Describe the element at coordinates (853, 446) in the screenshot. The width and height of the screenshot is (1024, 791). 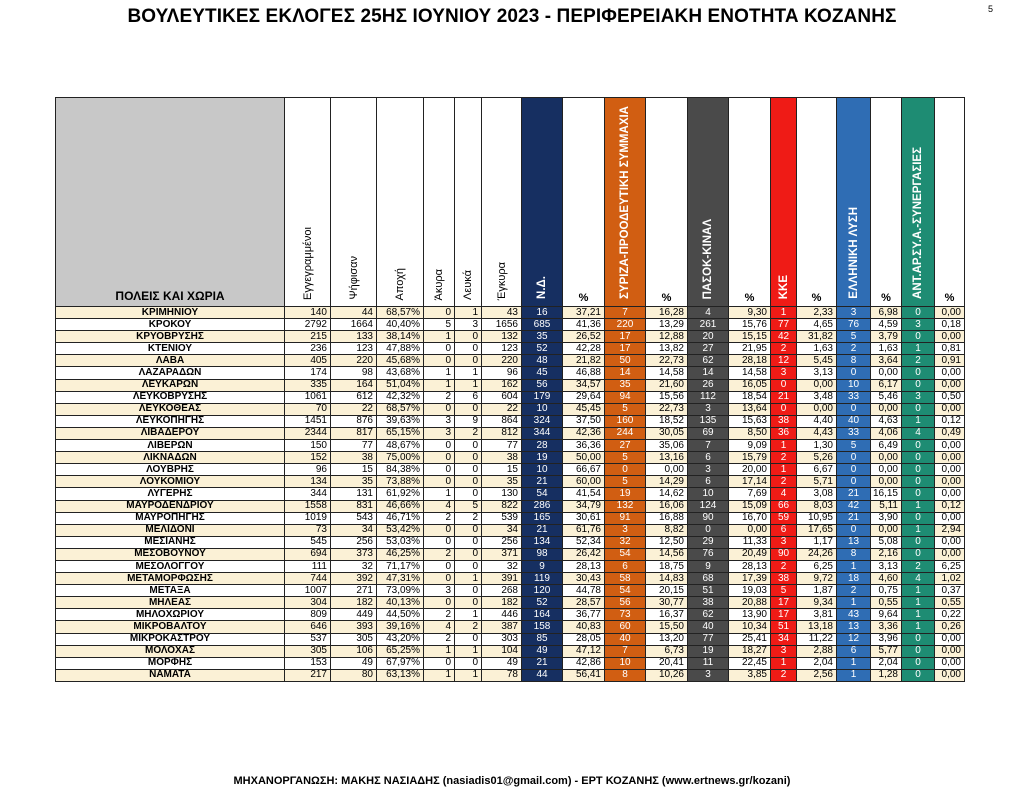
I see `cell-elliniki-lysi-votes: 5` at that location.